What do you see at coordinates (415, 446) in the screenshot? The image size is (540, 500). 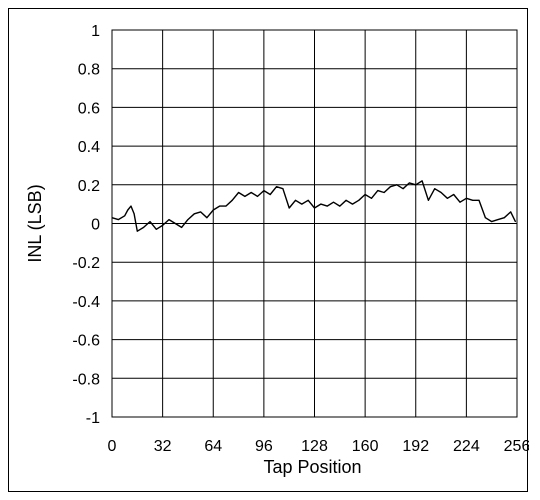 I see `x-tick-label: 192` at bounding box center [415, 446].